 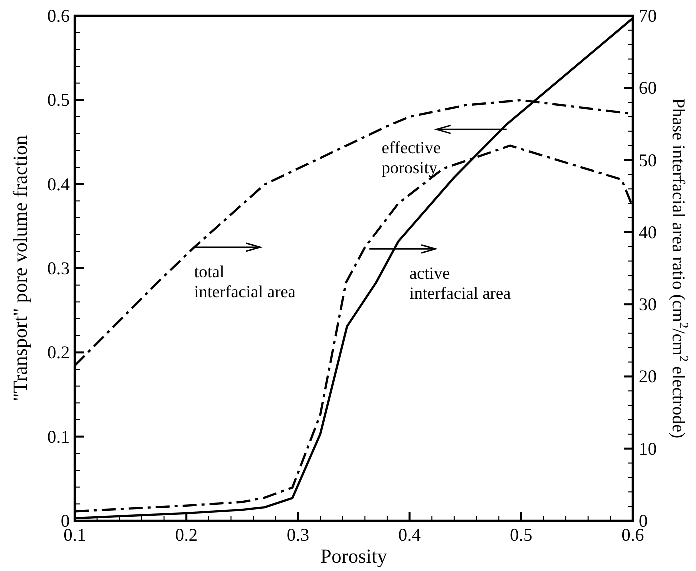 I want to click on y-tick-label: 0.5, so click(x=59, y=100).